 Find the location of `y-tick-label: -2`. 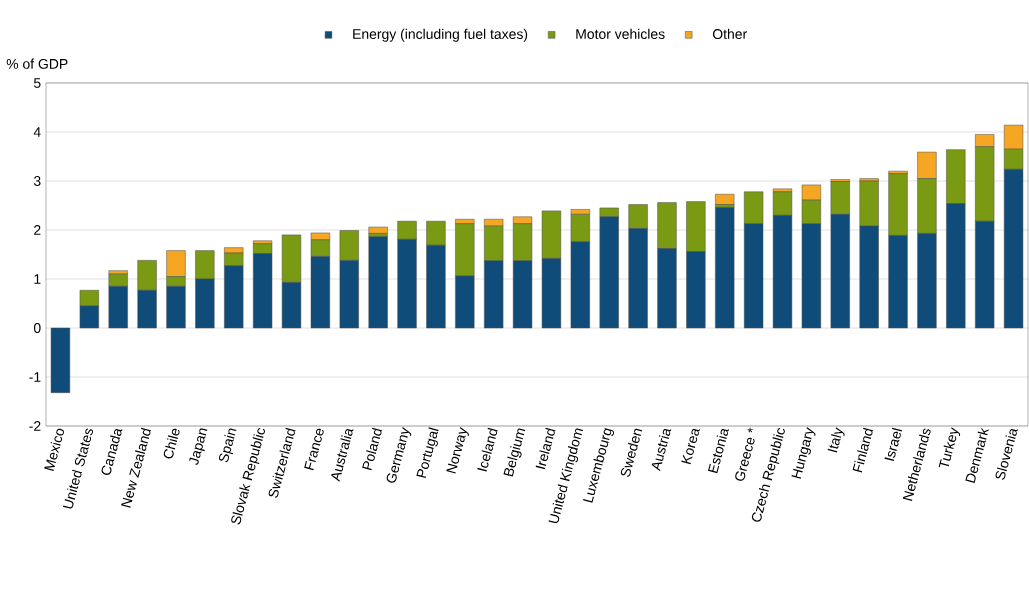

y-tick-label: -2 is located at coordinates (35, 426).